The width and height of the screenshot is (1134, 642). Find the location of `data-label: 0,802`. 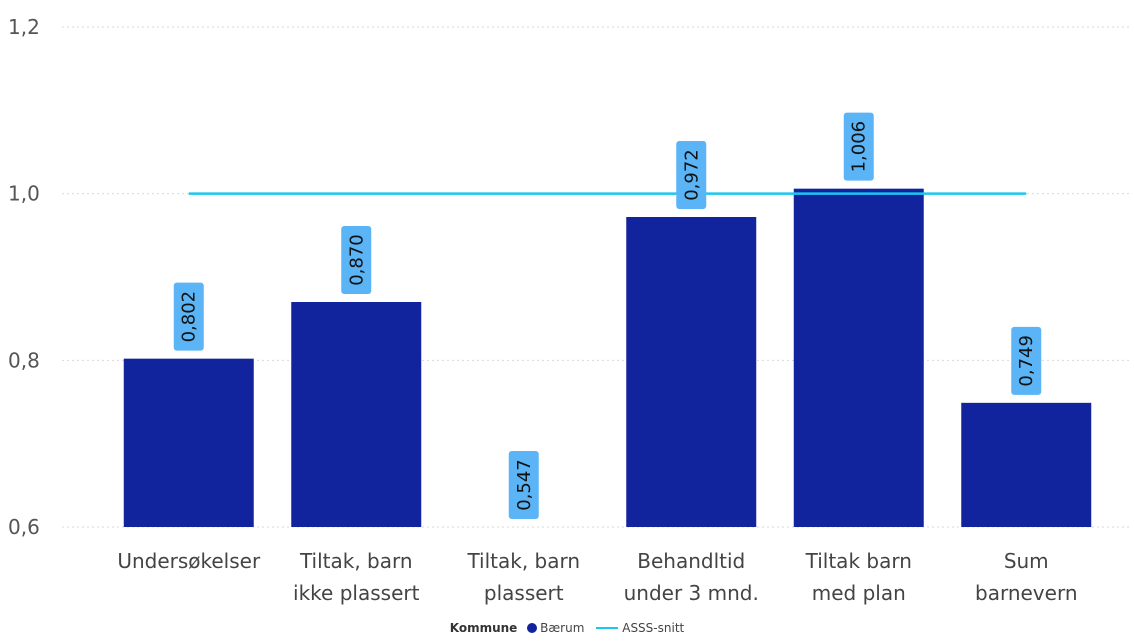

data-label: 0,802 is located at coordinates (189, 317).